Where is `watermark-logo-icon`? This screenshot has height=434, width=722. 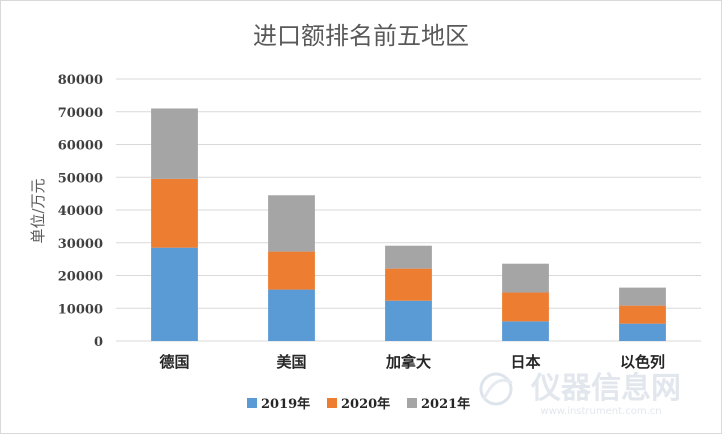 watermark-logo-icon is located at coordinates (496, 389).